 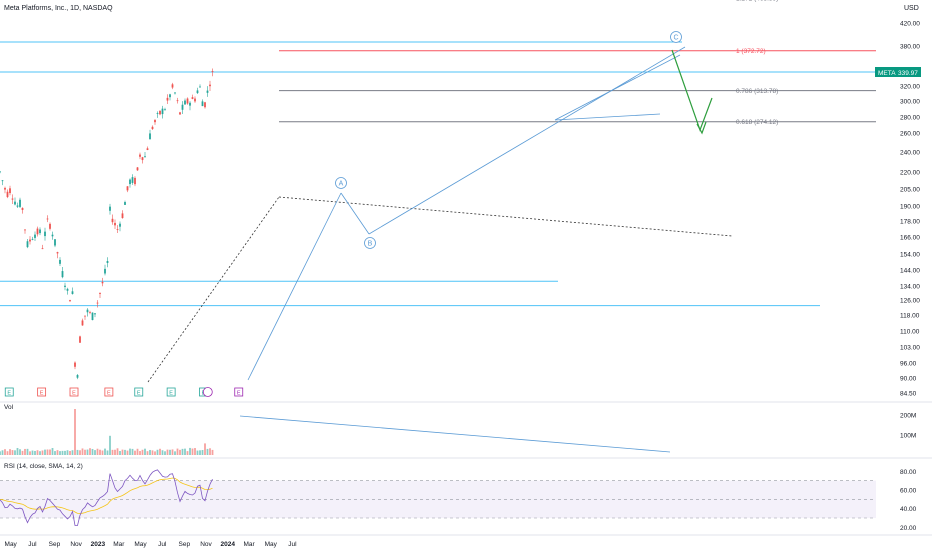 What do you see at coordinates (119, 544) in the screenshot?
I see `time-tick-label: Mar` at bounding box center [119, 544].